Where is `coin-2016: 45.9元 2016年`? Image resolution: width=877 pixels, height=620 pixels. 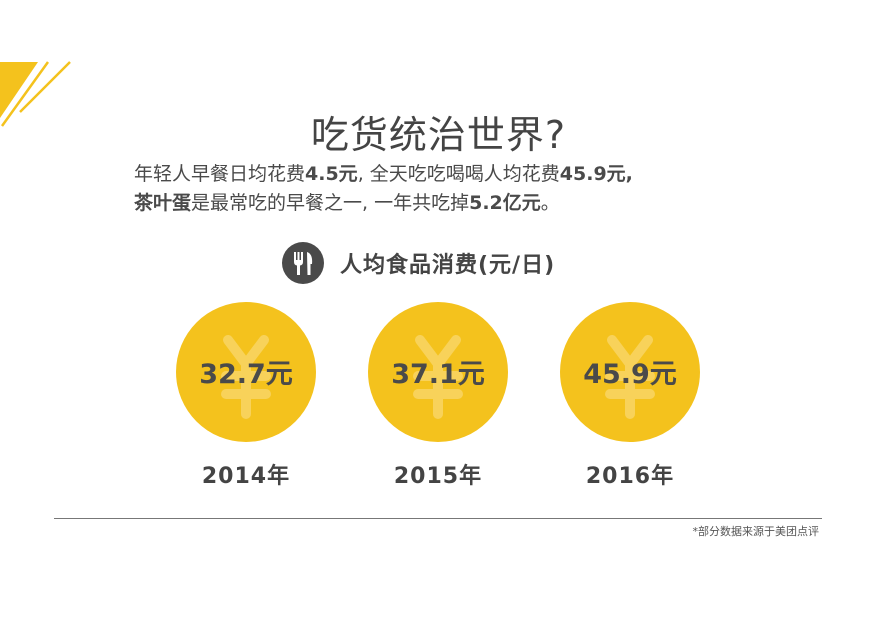 coin-2016: 45.9元 2016年 is located at coordinates (630, 396).